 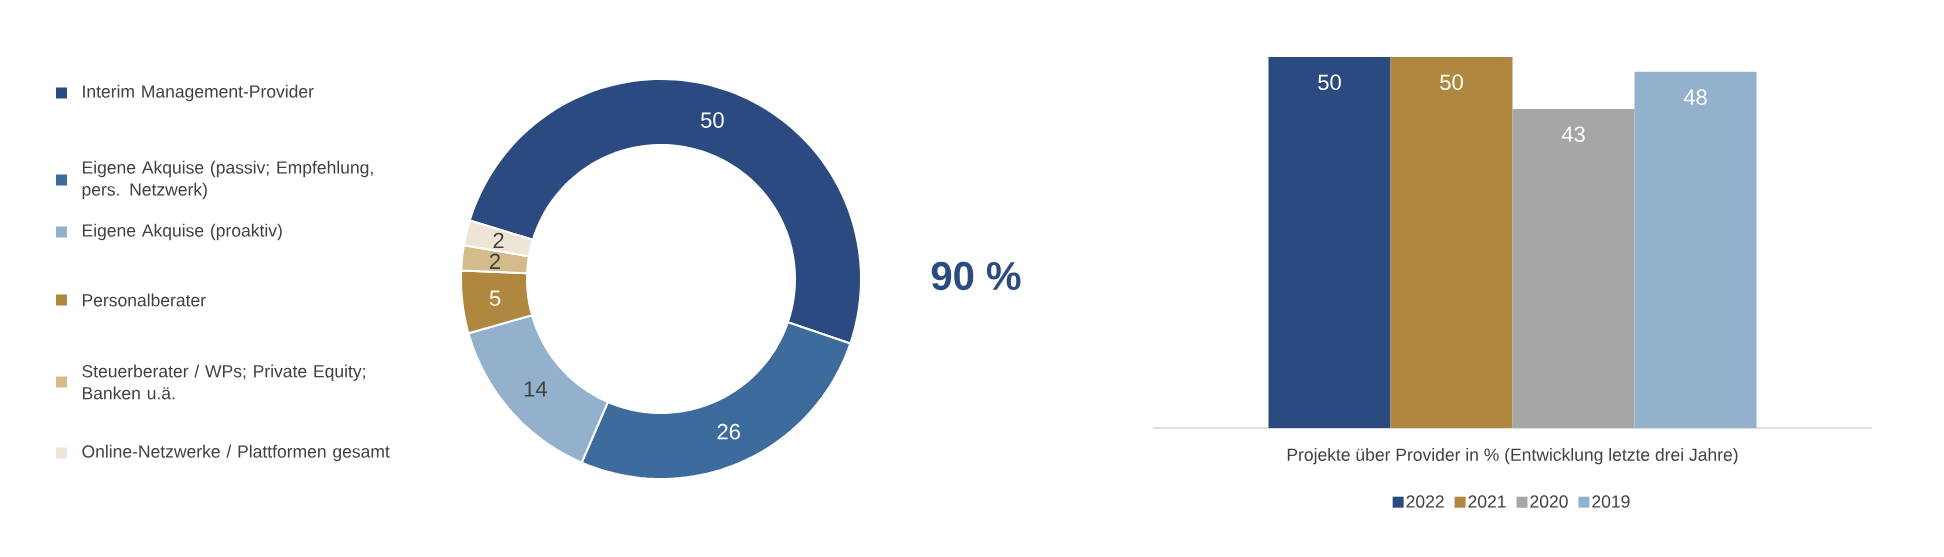 I want to click on legend-label: 2019, so click(x=1611, y=501).